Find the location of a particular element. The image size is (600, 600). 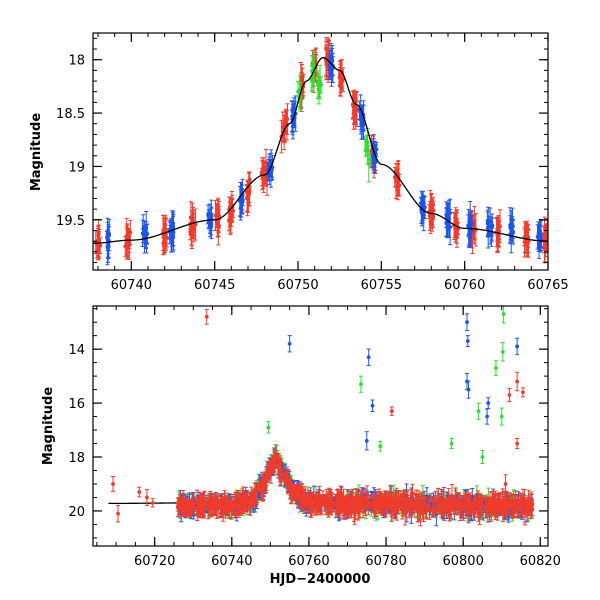

top-x-tick-label: 60745 is located at coordinates (214, 285).